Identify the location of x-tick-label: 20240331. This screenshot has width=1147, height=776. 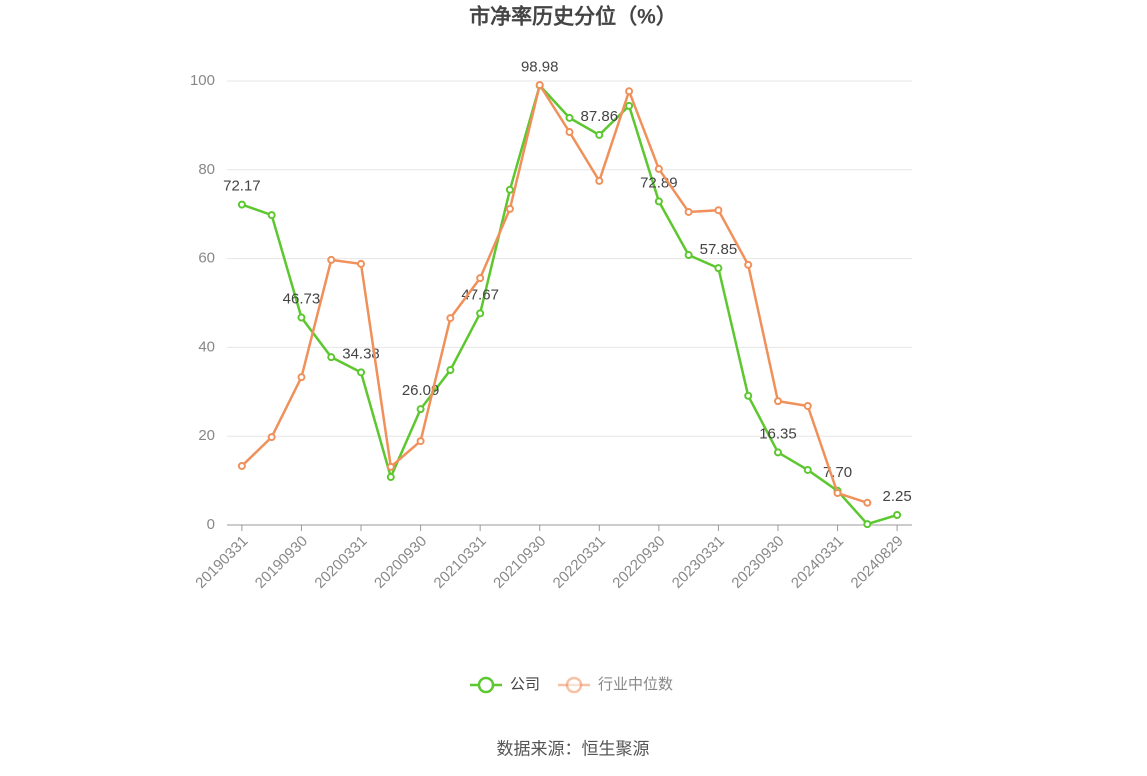
(817, 562).